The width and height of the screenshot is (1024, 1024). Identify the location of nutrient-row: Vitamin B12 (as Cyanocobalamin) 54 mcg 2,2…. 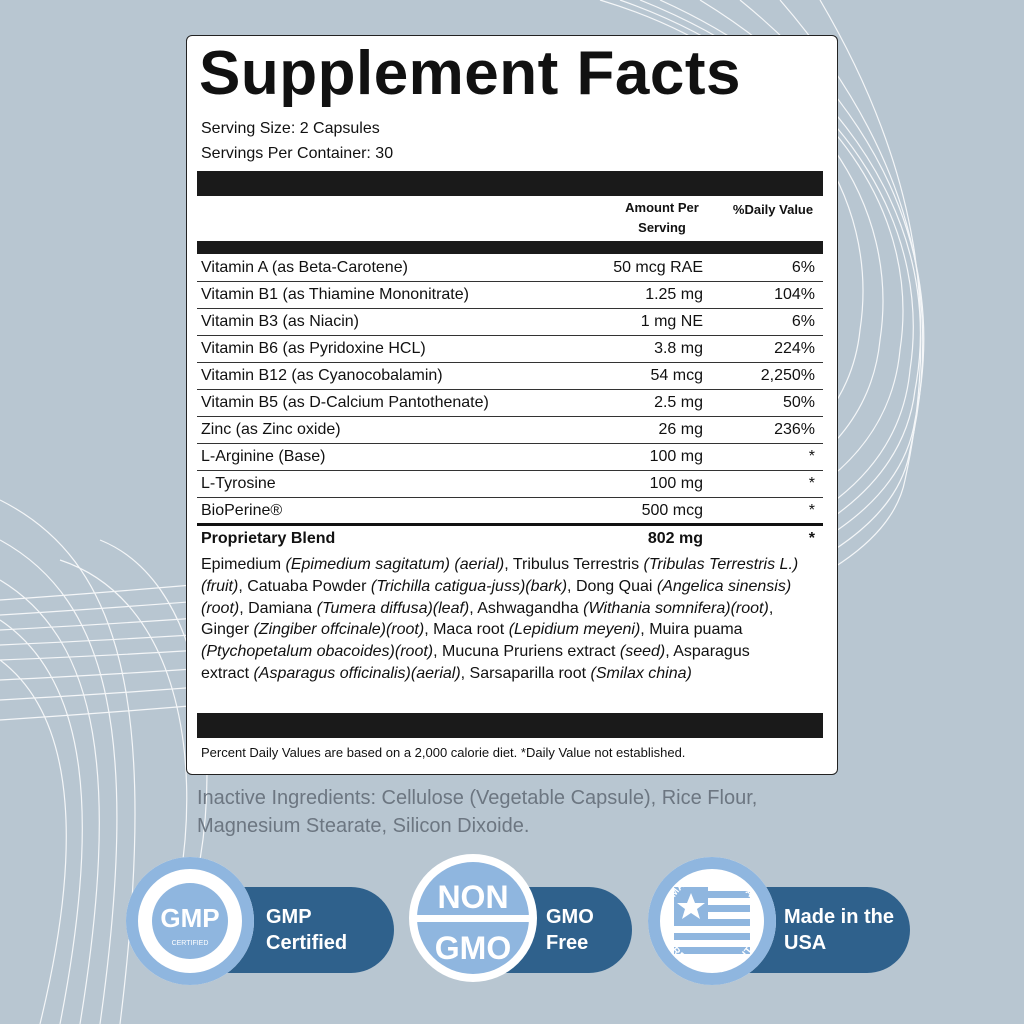
(510, 376).